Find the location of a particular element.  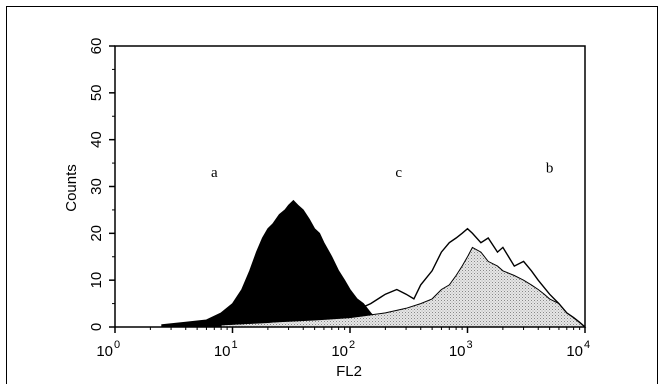

annotation-label-a: a is located at coordinates (214, 173).